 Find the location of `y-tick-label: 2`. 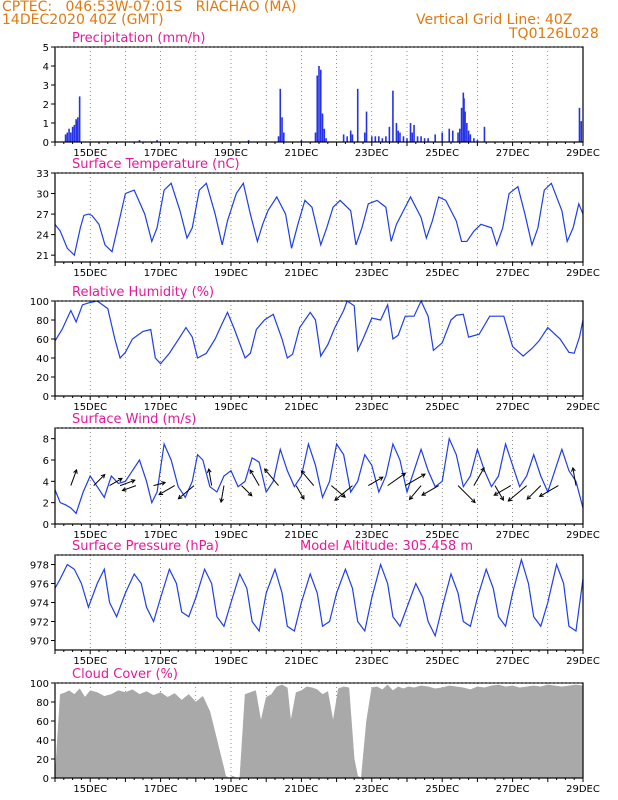

y-tick-label: 2 is located at coordinates (46, 105).